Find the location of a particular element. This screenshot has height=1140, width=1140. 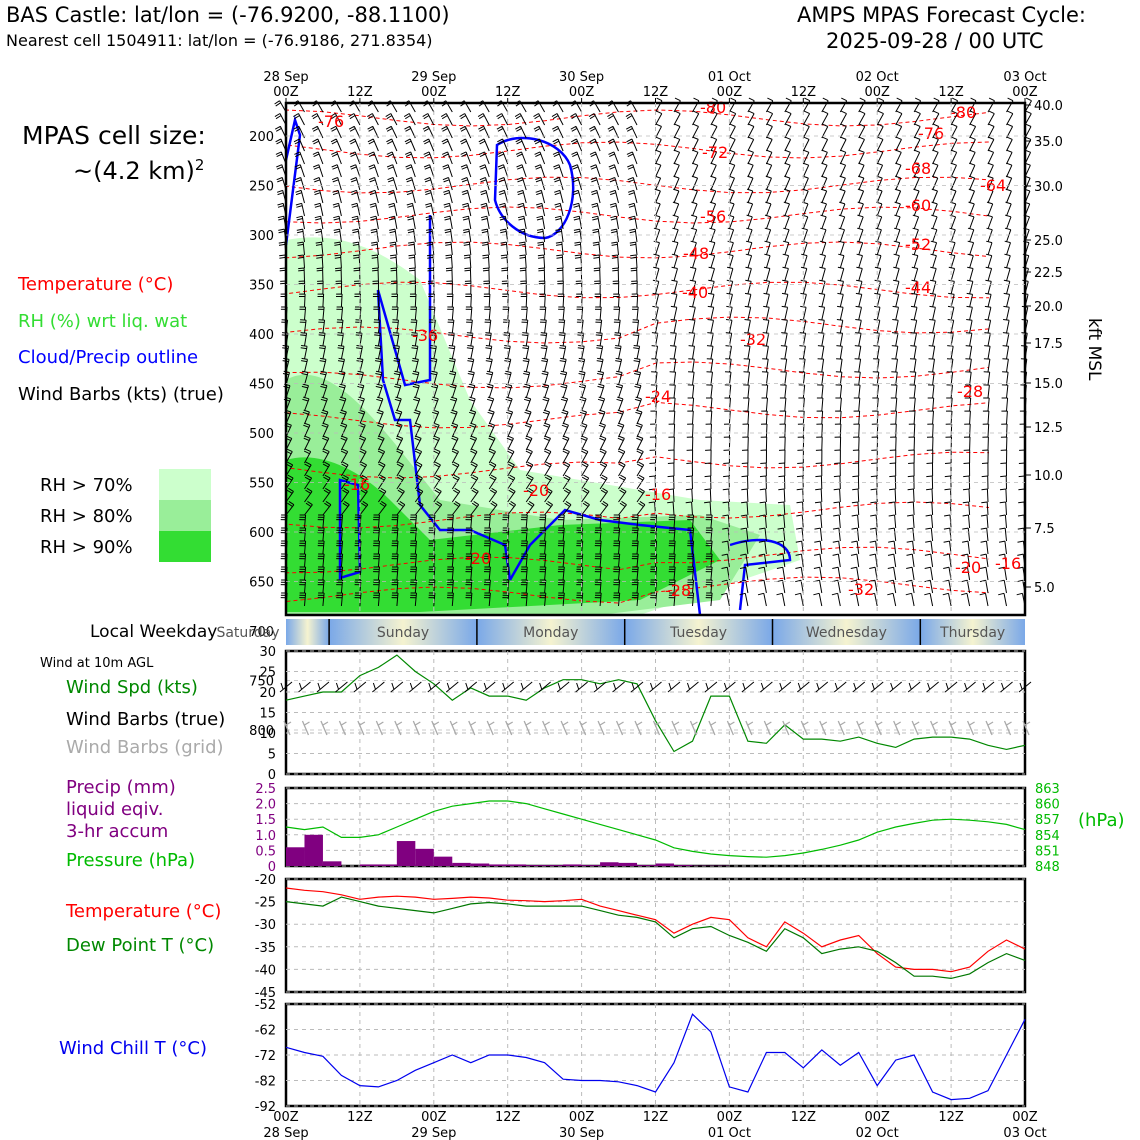

kft-tick: 40.0 is located at coordinates (1048, 106).